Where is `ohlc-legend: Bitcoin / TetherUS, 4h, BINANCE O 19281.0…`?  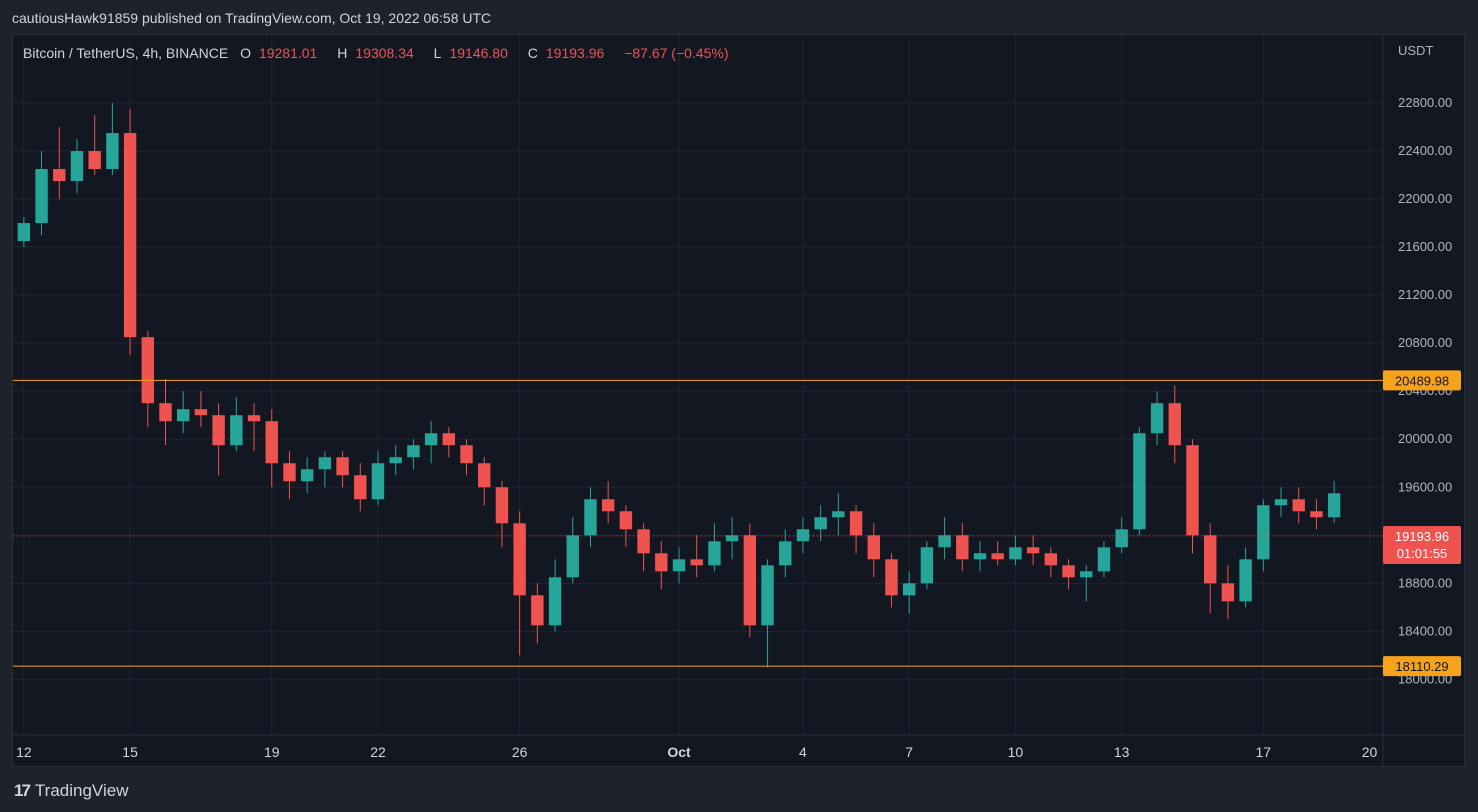
ohlc-legend: Bitcoin / TetherUS, 4h, BINANCE O 19281.0… is located at coordinates (379, 53).